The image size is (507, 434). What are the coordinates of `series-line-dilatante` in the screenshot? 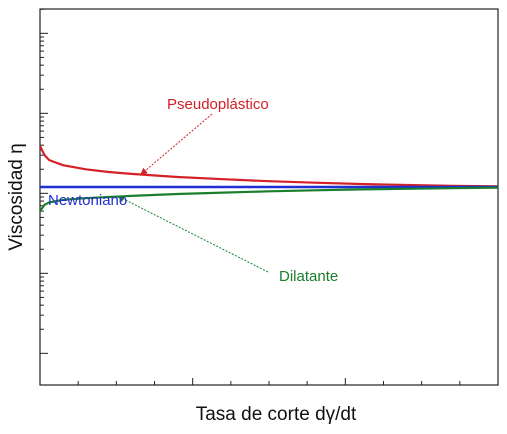 It's located at (269, 199).